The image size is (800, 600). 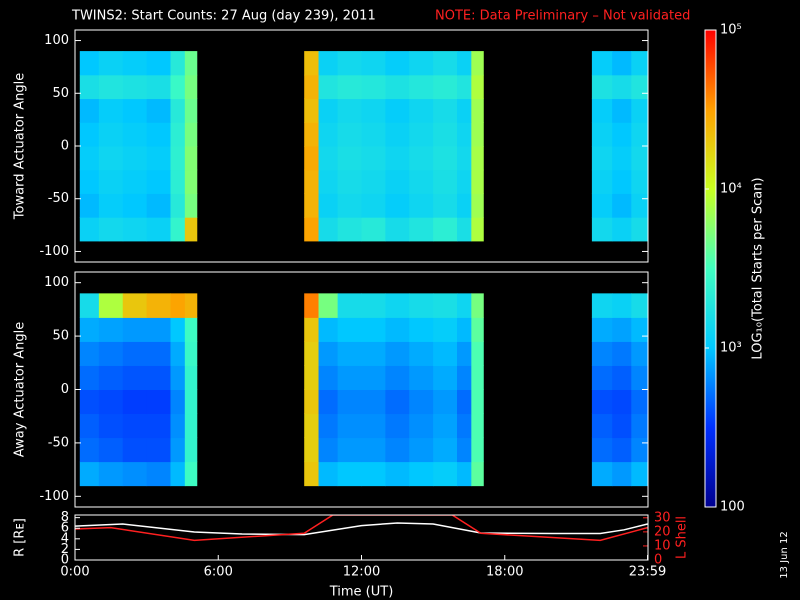 What do you see at coordinates (361, 529) in the screenshot?
I see `line-series` at bounding box center [361, 529].